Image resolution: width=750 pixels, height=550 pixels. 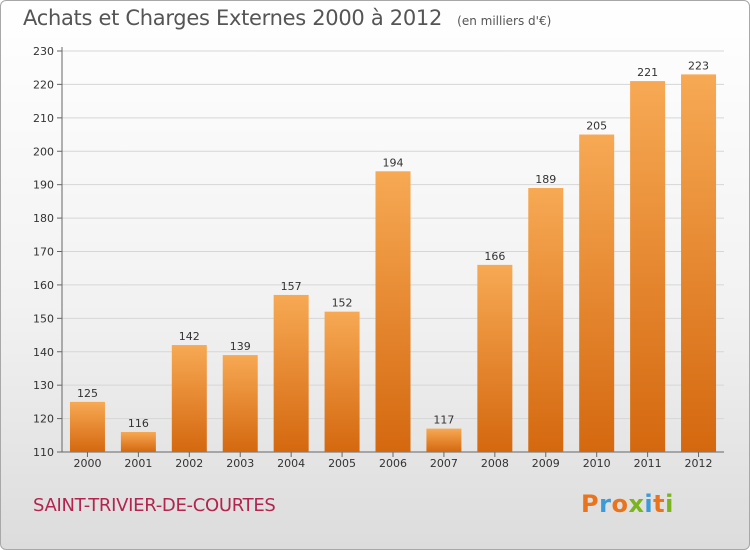 What do you see at coordinates (648, 463) in the screenshot?
I see `x-tick-label: 2011` at bounding box center [648, 463].